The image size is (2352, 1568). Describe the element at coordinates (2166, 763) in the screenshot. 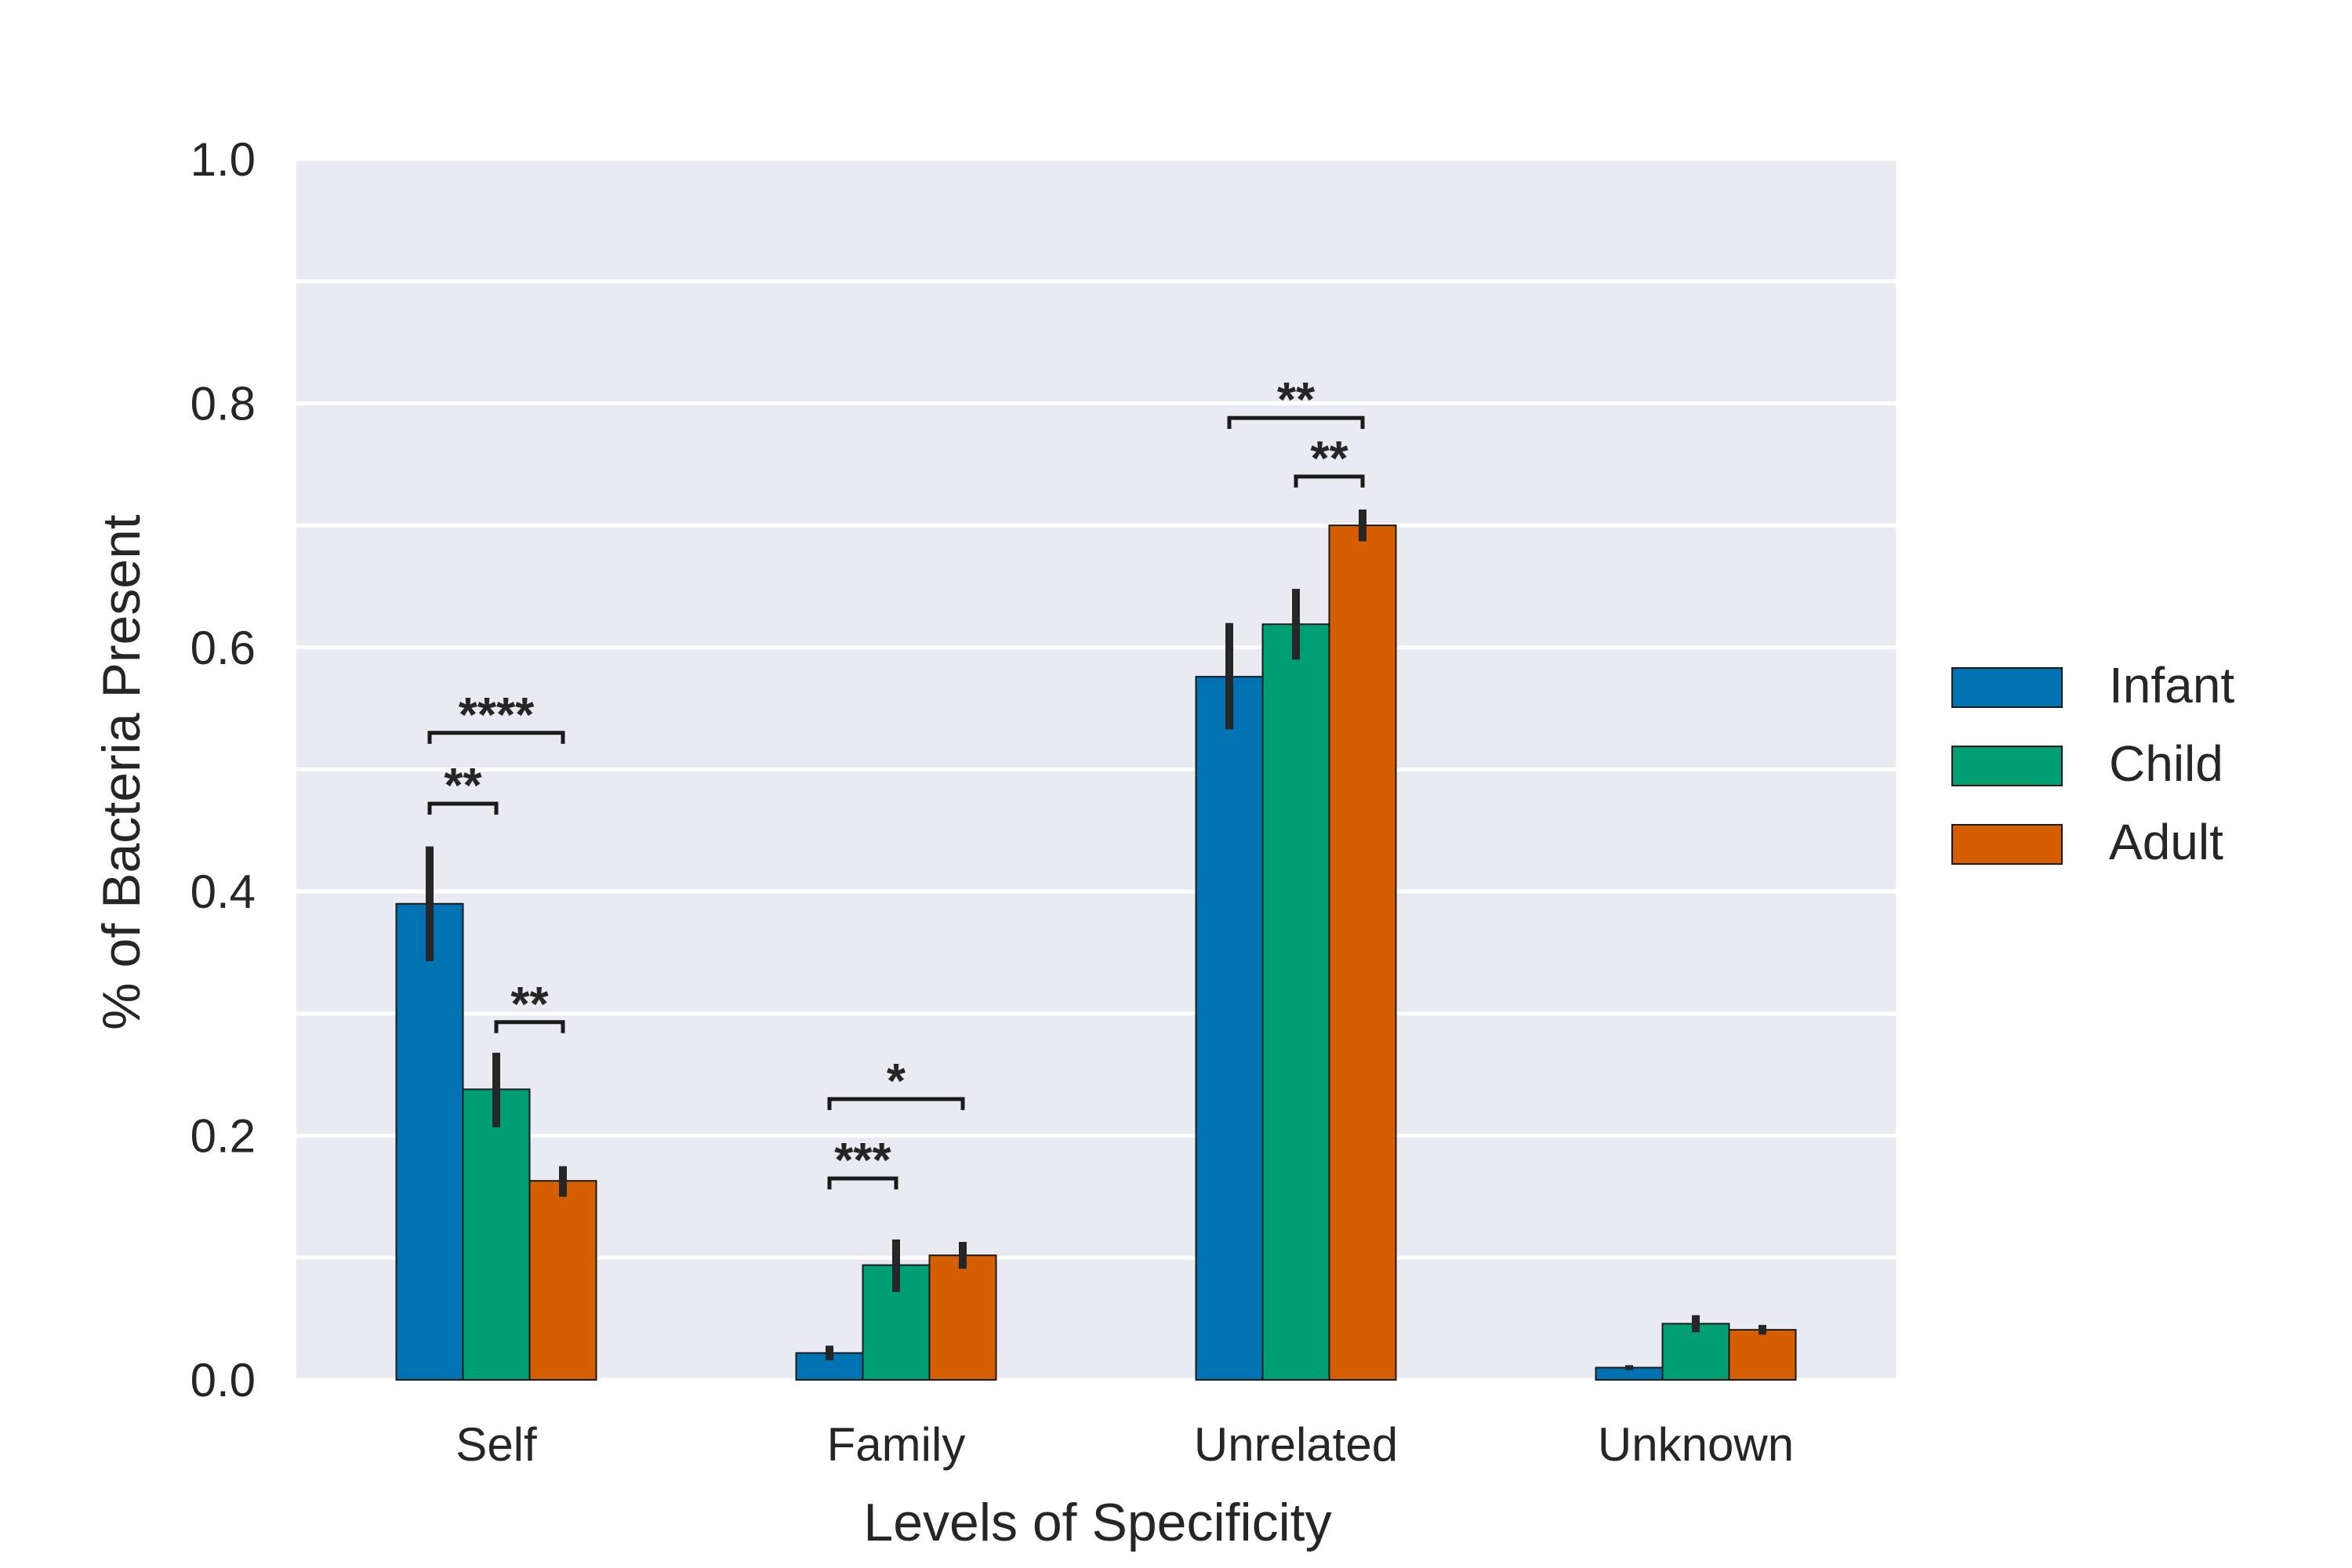

I see `legend-label: Child` at that location.